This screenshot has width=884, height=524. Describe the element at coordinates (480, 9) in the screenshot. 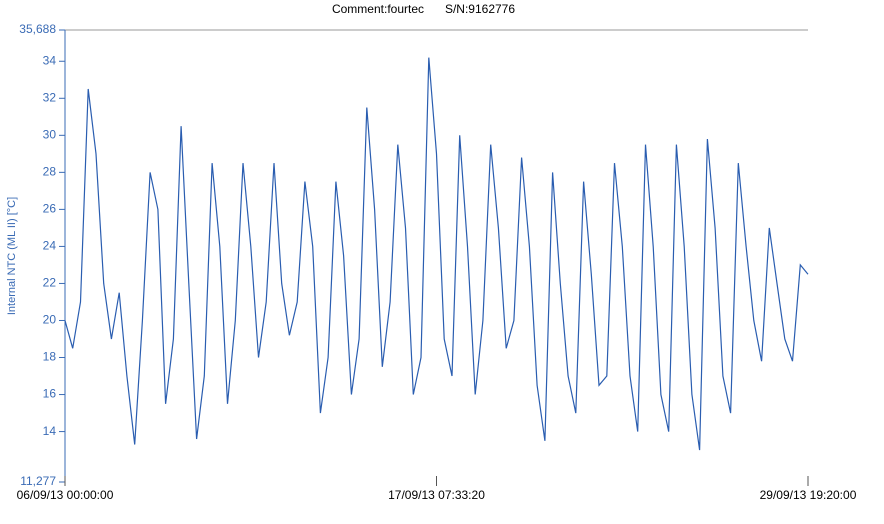

I see `chart-subtitle: S/N:9162776` at that location.